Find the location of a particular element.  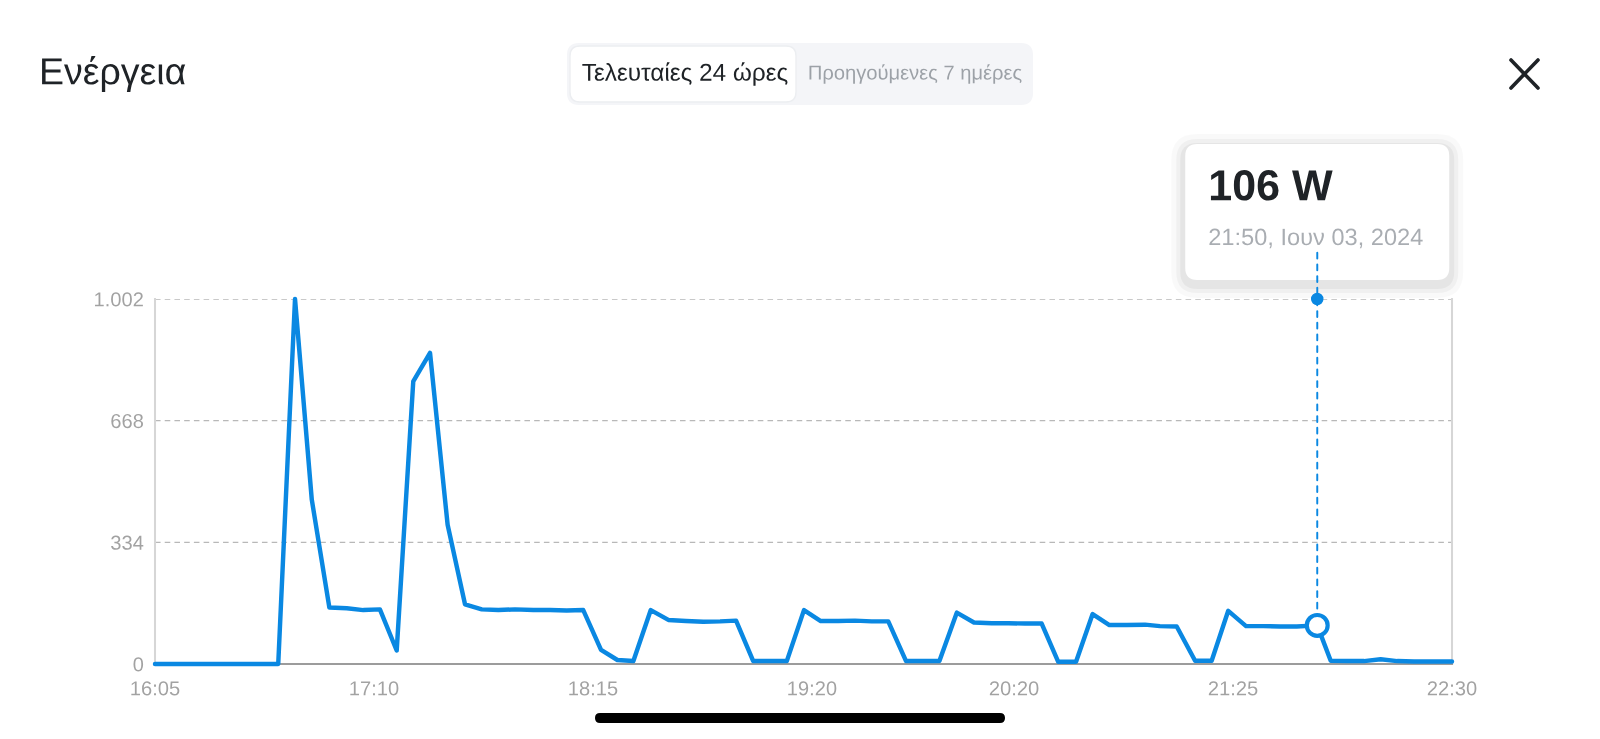

text: Προηγούμενες 7 ημέρες is located at coordinates (915, 74).